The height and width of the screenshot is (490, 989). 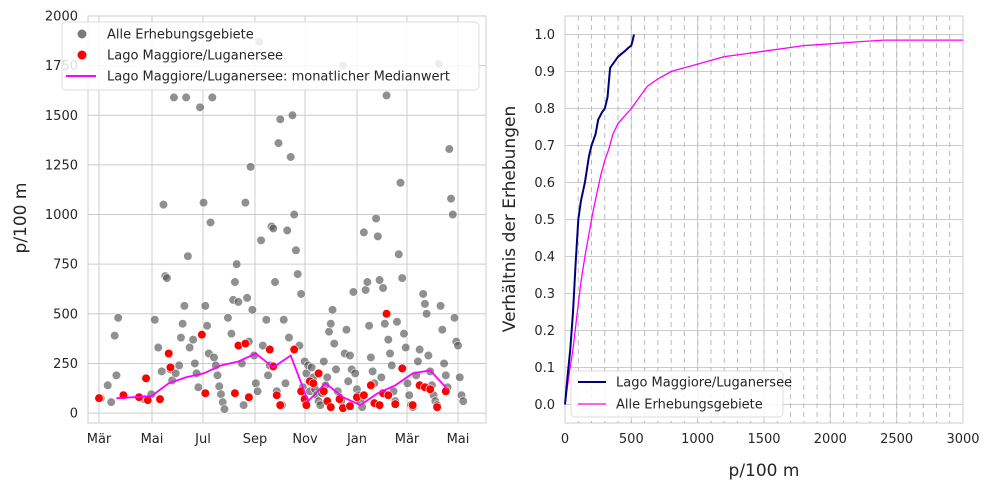 What do you see at coordinates (689, 405) in the screenshot?
I see `legend-label-alle-cdf: Alle Erhebungsgebiete` at bounding box center [689, 405].